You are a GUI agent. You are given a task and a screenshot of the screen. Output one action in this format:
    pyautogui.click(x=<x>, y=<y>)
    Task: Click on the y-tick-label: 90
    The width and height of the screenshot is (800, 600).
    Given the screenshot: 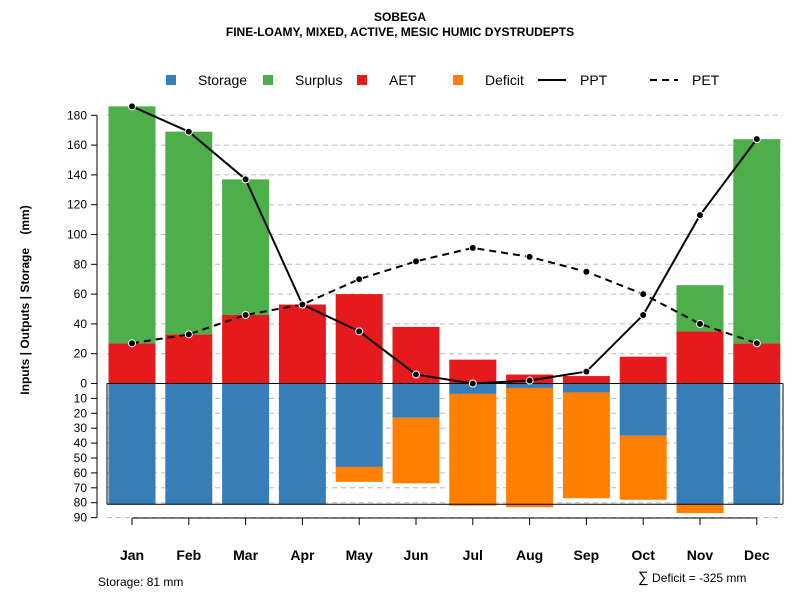 What is the action you would take?
    pyautogui.click(x=81, y=518)
    